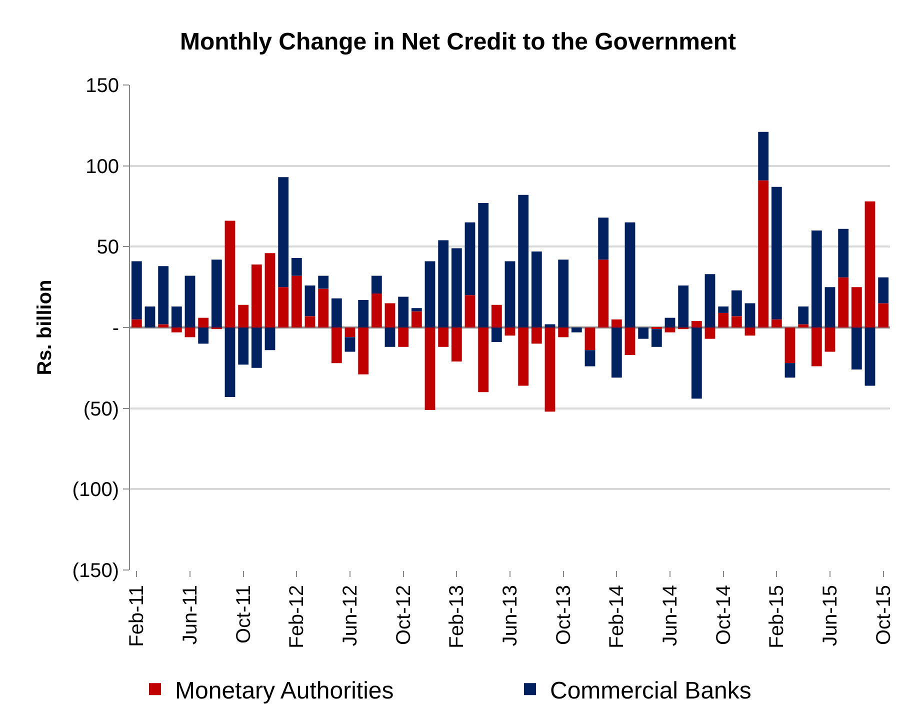 This screenshot has width=916, height=724. Describe the element at coordinates (243, 614) in the screenshot. I see `x-tick-label: Oct-11` at that location.